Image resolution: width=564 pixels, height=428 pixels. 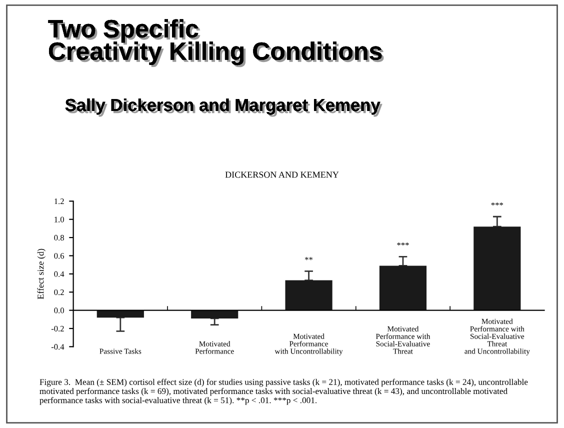 What do you see at coordinates (59, 256) in the screenshot?
I see `y-tick-label: 0.6` at bounding box center [59, 256].